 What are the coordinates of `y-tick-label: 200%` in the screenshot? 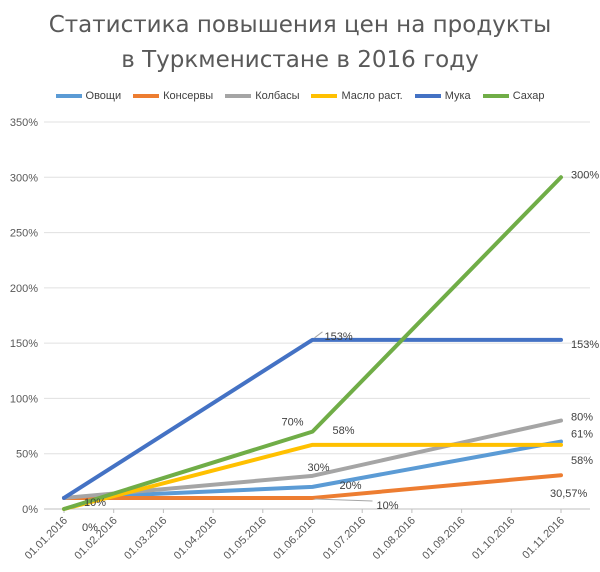 It's located at (24, 289).